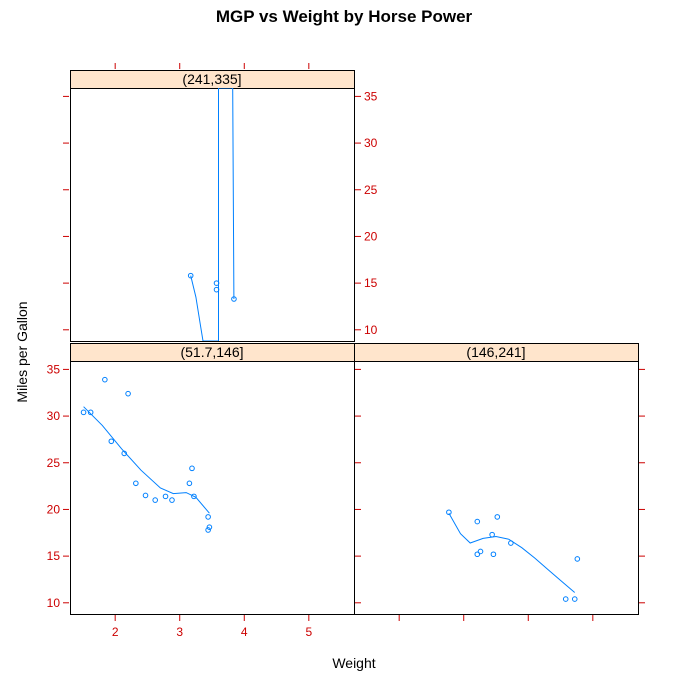 This screenshot has height=689, width=689. What do you see at coordinates (54, 603) in the screenshot?
I see `y-tick-label: 10` at bounding box center [54, 603].